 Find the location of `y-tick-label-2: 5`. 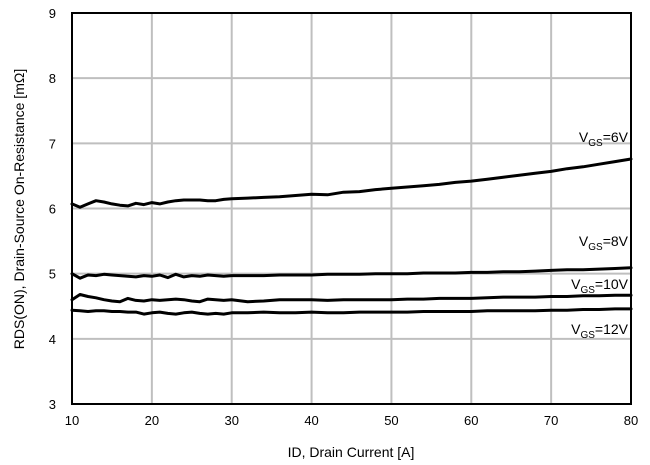

y-tick-label-2: 5 is located at coordinates (52, 274).